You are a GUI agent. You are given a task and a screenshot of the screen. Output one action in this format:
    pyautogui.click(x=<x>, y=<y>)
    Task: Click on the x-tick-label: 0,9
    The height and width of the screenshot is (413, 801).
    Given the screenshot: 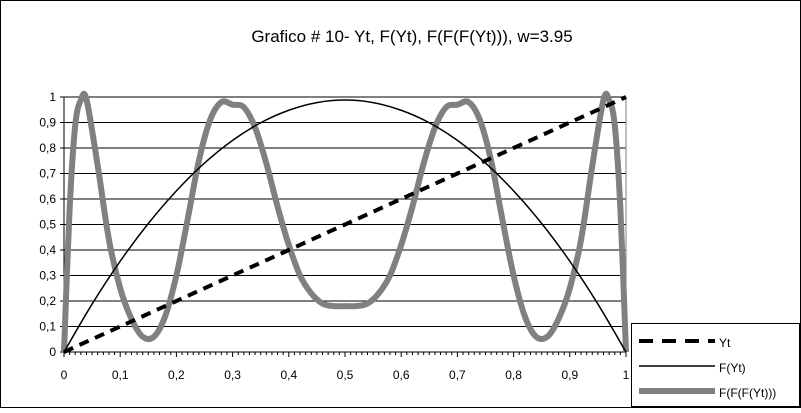 What is the action you would take?
    pyautogui.click(x=569, y=375)
    